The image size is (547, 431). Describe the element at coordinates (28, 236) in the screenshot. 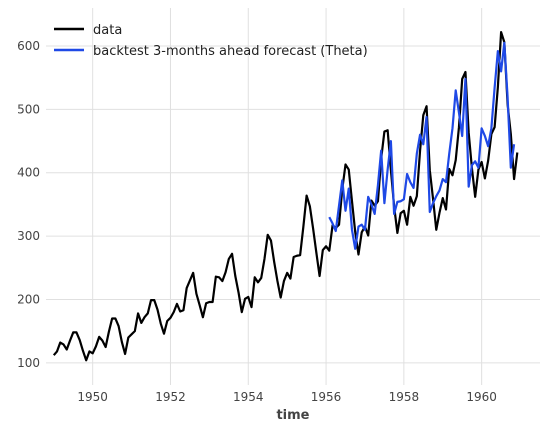

I see `y-tick-label-300: 300` at that location.